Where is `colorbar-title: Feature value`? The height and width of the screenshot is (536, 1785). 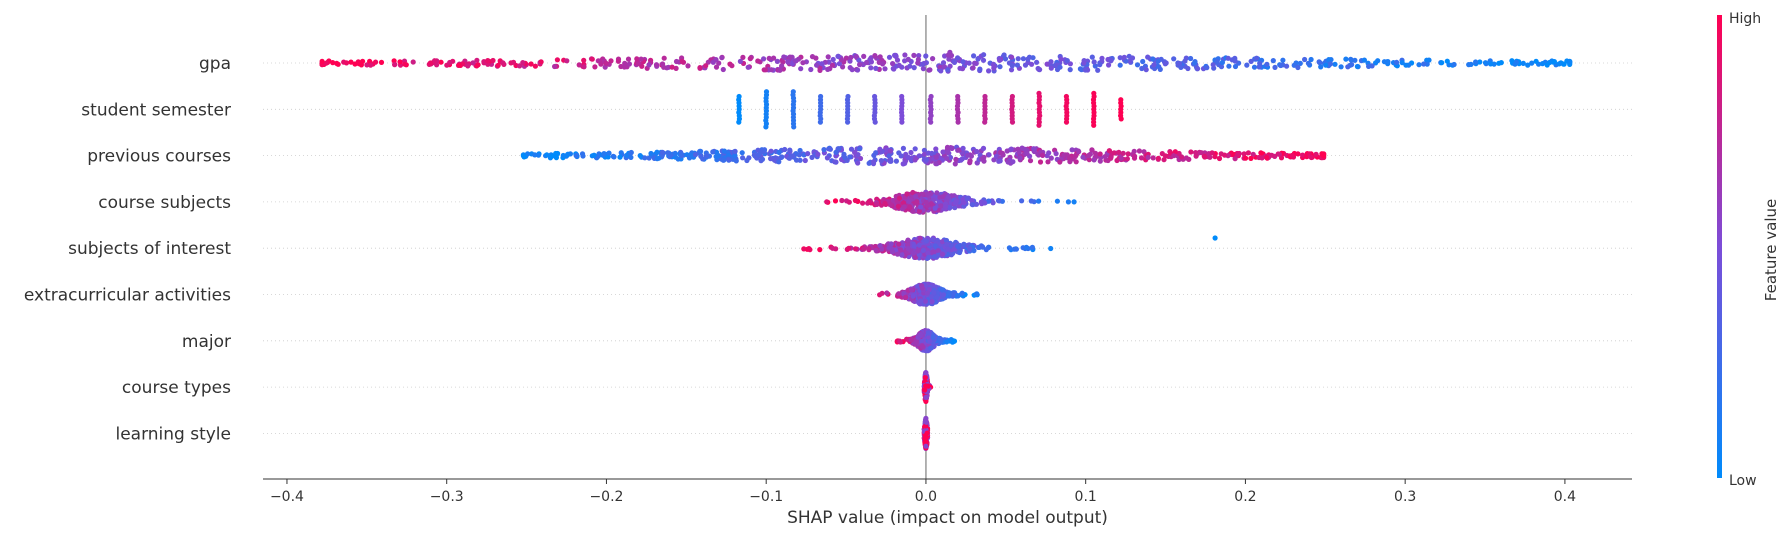 colorbar-title: Feature value is located at coordinates (1771, 250).